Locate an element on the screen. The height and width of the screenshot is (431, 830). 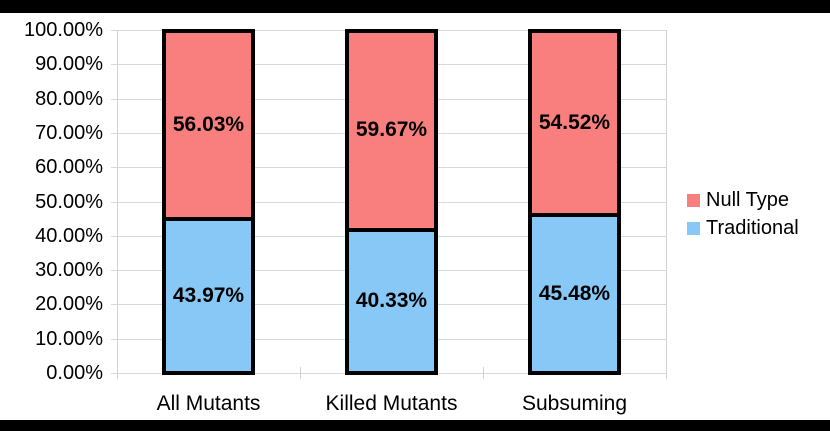
data-label: 43.97% is located at coordinates (208, 296).